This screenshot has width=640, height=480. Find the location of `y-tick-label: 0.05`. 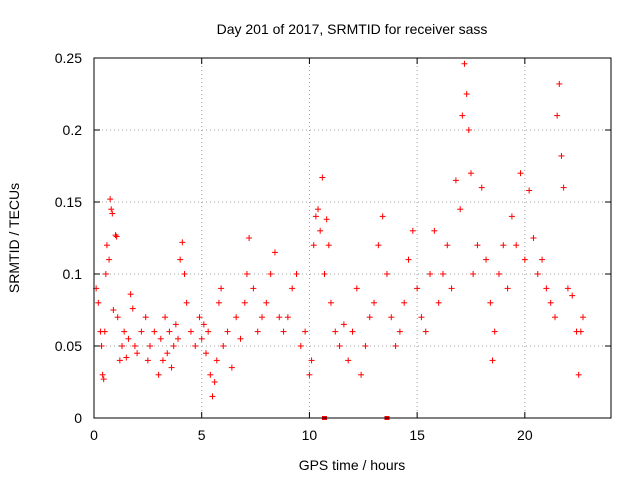

y-tick-label: 0.05 is located at coordinates (68, 346).